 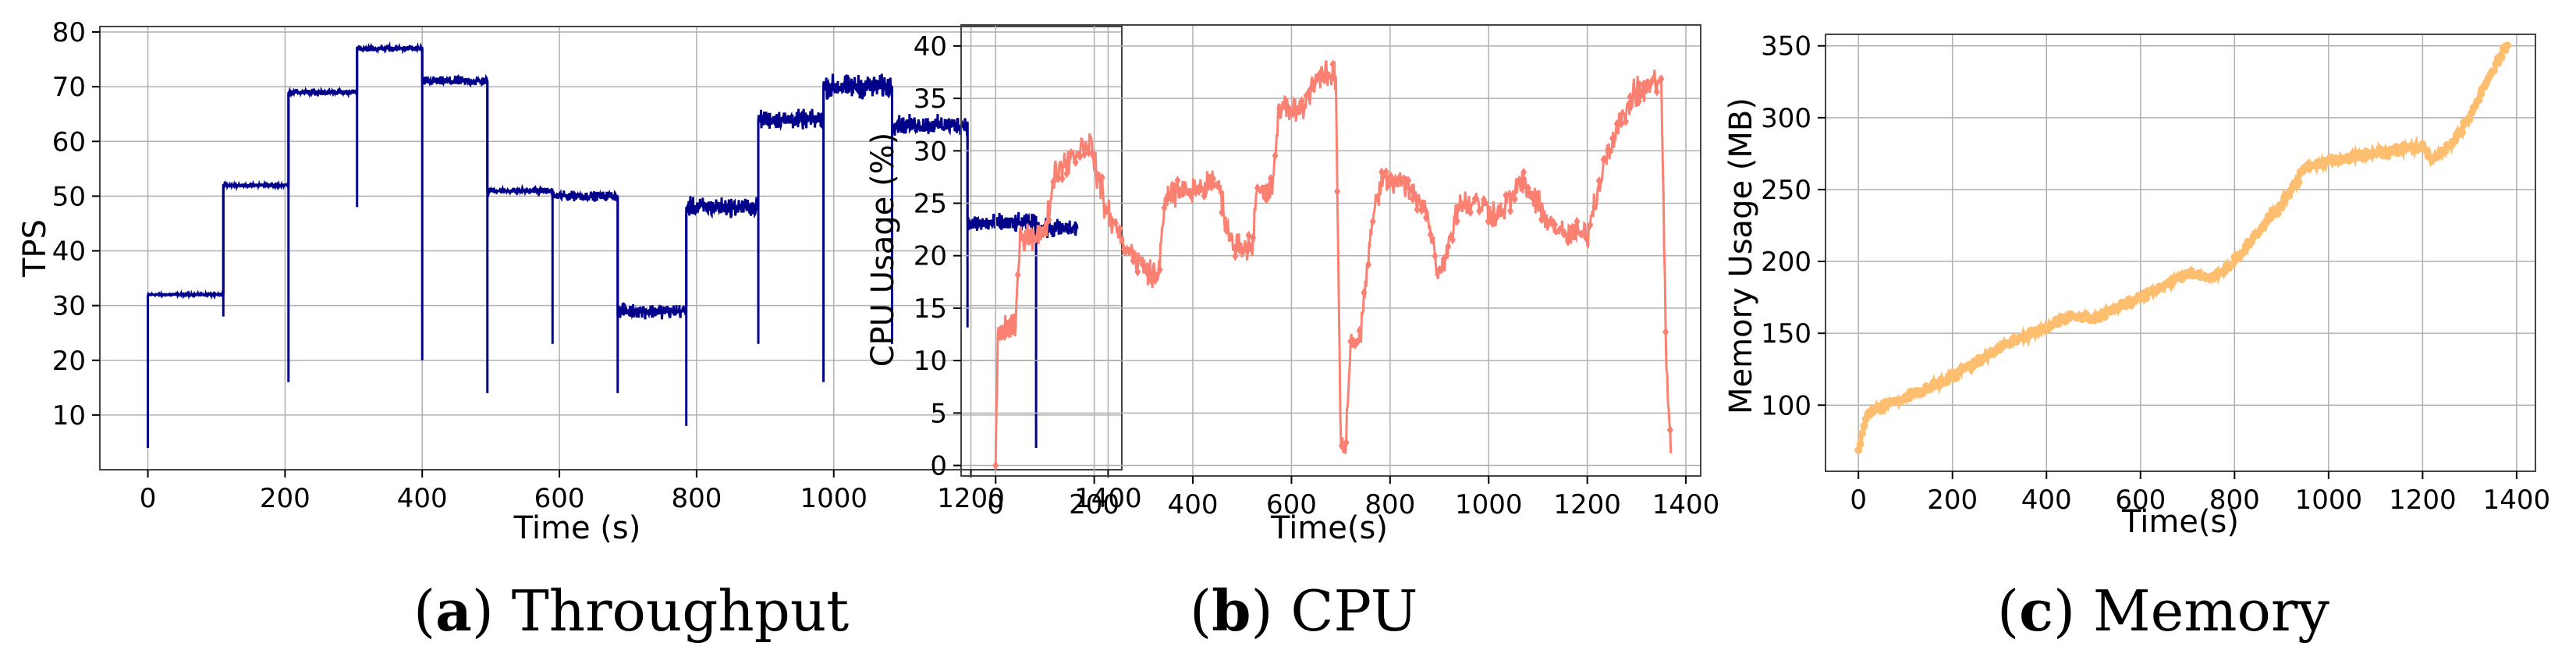 I want to click on panel-b-xtick-label-1: 200, so click(x=1094, y=504).